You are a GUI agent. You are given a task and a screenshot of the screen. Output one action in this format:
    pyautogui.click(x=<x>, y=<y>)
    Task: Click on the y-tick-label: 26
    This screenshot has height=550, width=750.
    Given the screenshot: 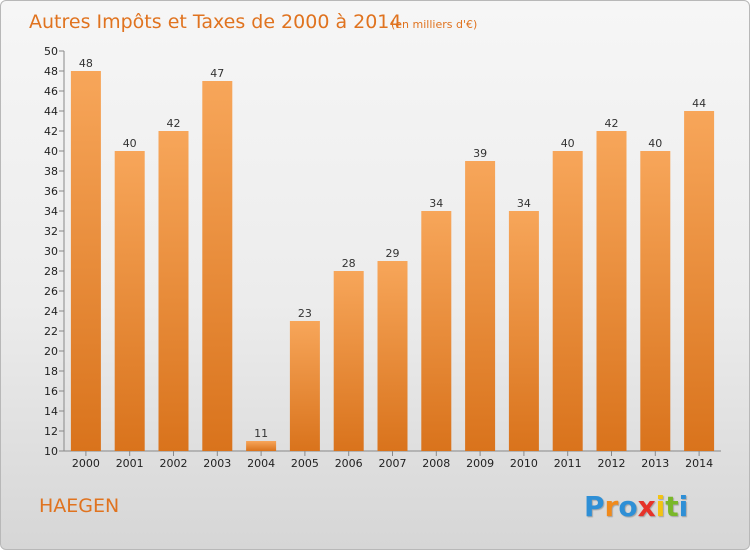 What is the action you would take?
    pyautogui.click(x=51, y=291)
    